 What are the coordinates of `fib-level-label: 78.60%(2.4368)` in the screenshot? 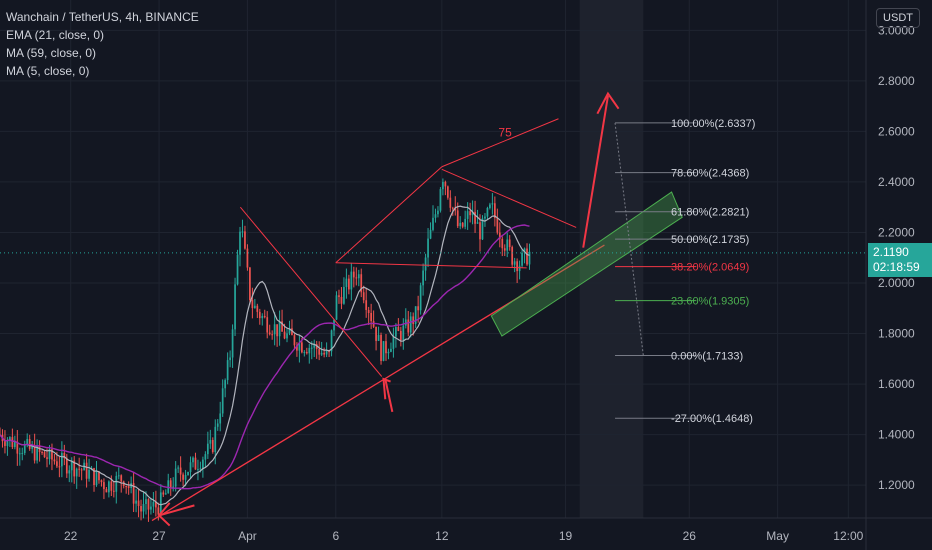 It's located at (710, 174).